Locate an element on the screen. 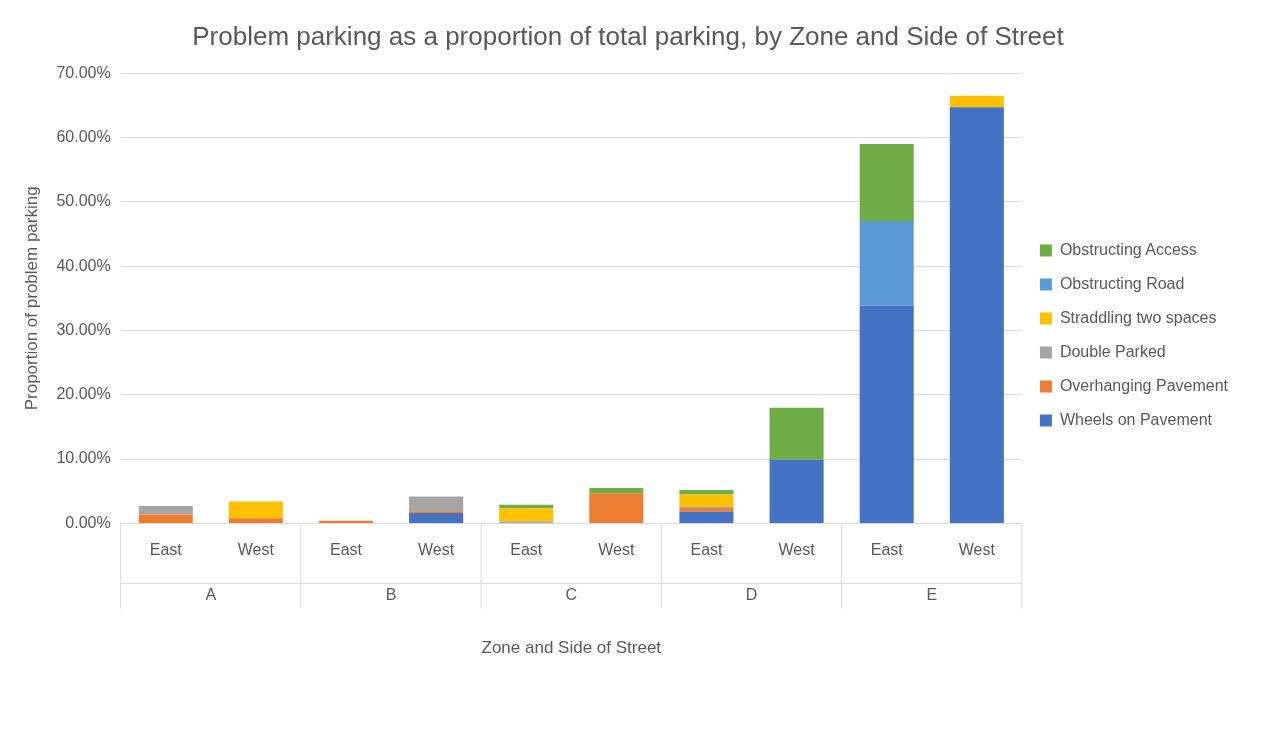 Image resolution: width=1266 pixels, height=734 pixels. chart-title: Problem parking as a proportion of total parking, by Zone and Side of Street is located at coordinates (628, 35).